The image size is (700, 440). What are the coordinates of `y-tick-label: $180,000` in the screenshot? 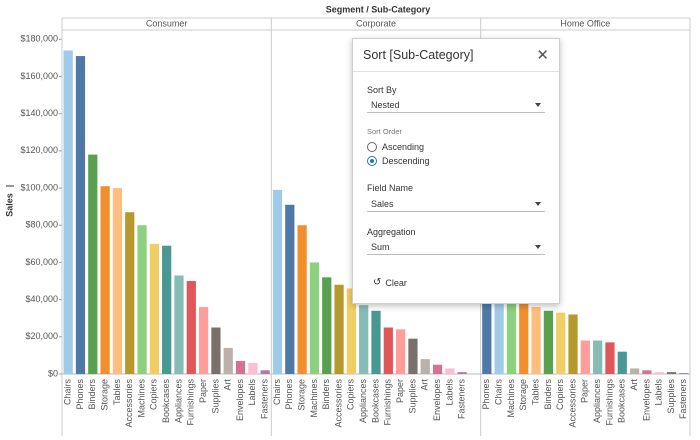 It's located at (39, 39).